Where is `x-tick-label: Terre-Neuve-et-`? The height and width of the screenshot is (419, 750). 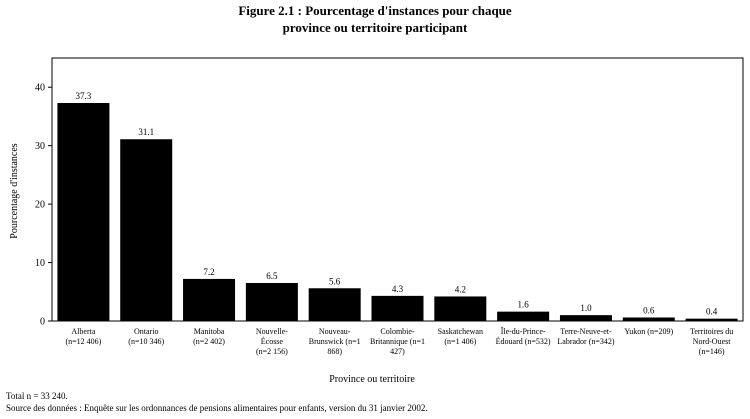
x-tick-label: Terre-Neuve-et- is located at coordinates (586, 331).